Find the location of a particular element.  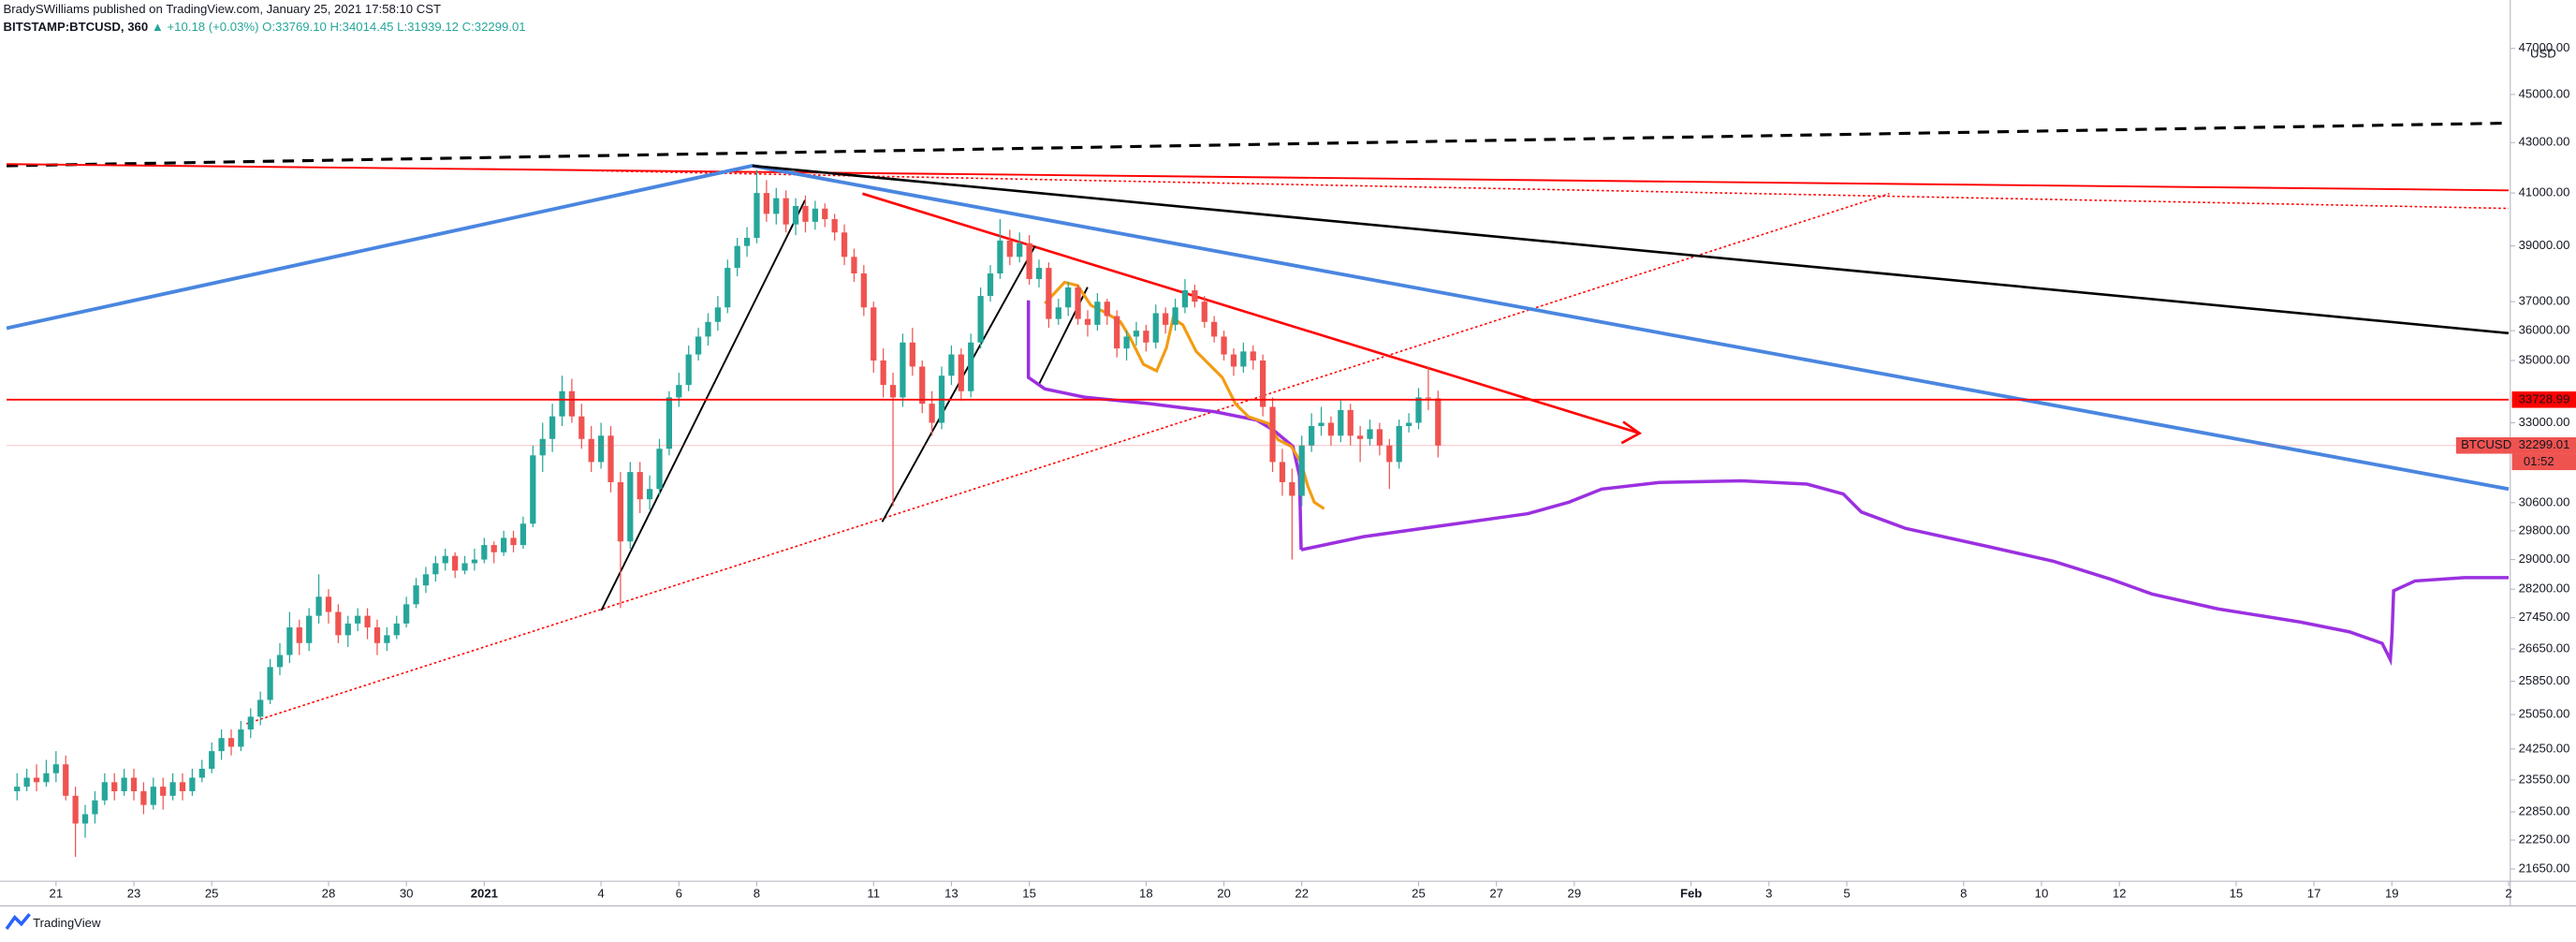

y-tick-label: 35000.00 is located at coordinates (2544, 359).